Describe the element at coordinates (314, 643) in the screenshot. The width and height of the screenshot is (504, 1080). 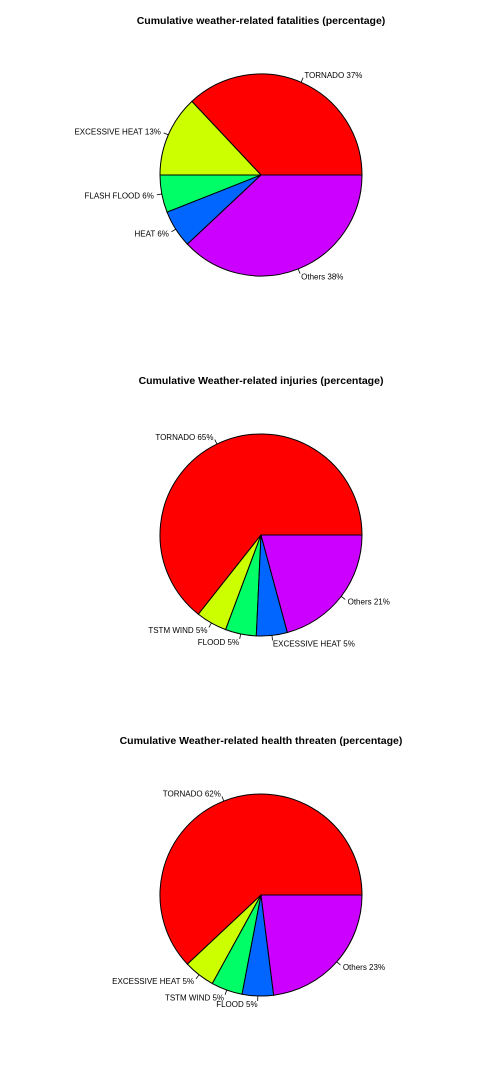
I see `slice-label-1-3: EXCESSIVE HEAT 5%` at that location.